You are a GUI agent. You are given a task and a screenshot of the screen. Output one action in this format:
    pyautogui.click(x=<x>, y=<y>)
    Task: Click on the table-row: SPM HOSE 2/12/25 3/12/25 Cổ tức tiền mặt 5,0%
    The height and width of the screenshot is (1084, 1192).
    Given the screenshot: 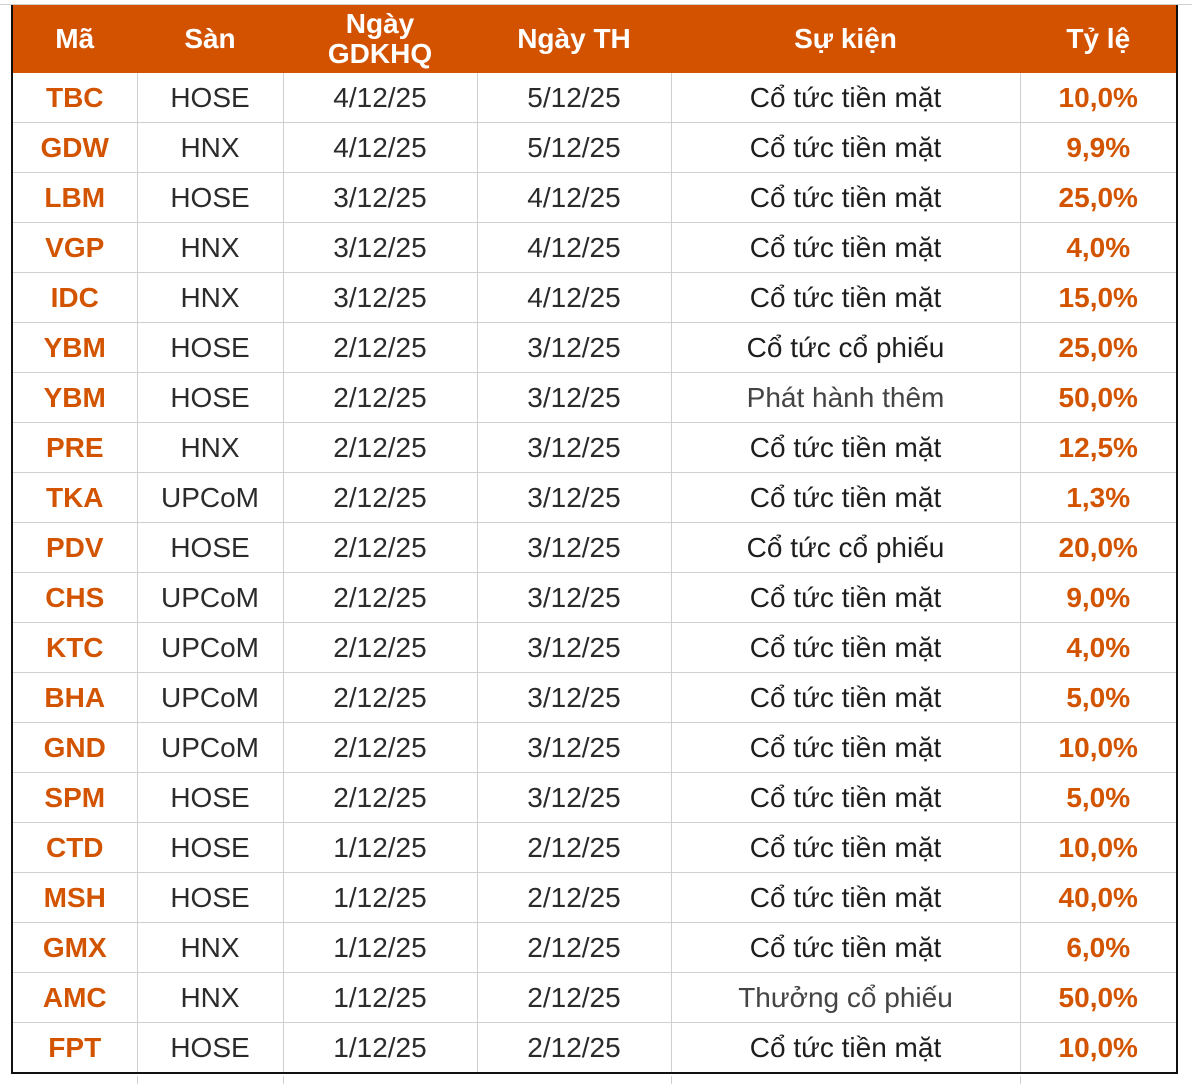 What is the action you would take?
    pyautogui.click(x=594, y=797)
    